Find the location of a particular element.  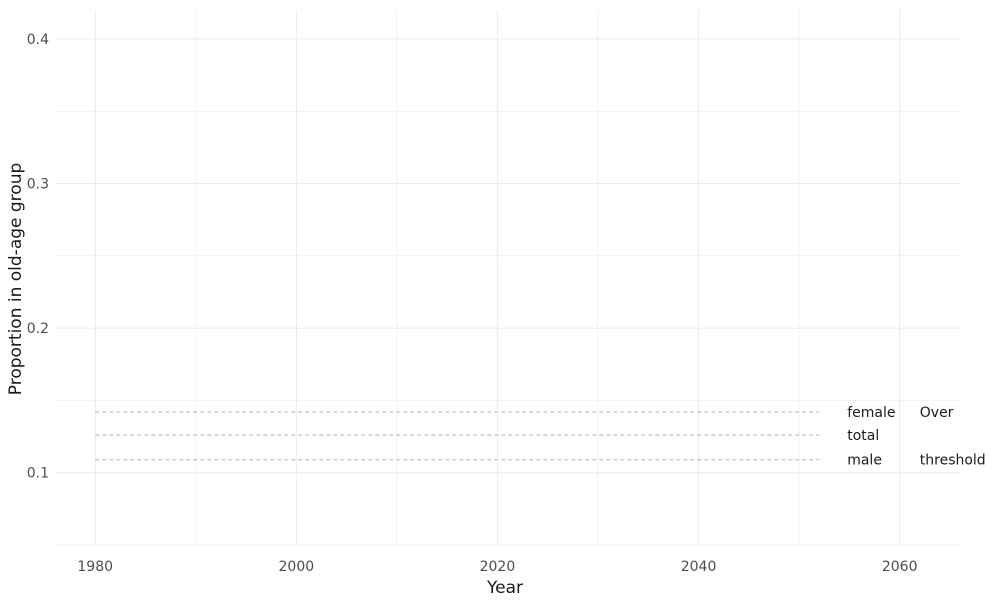

y-tick-label: 0.4 is located at coordinates (38, 40).